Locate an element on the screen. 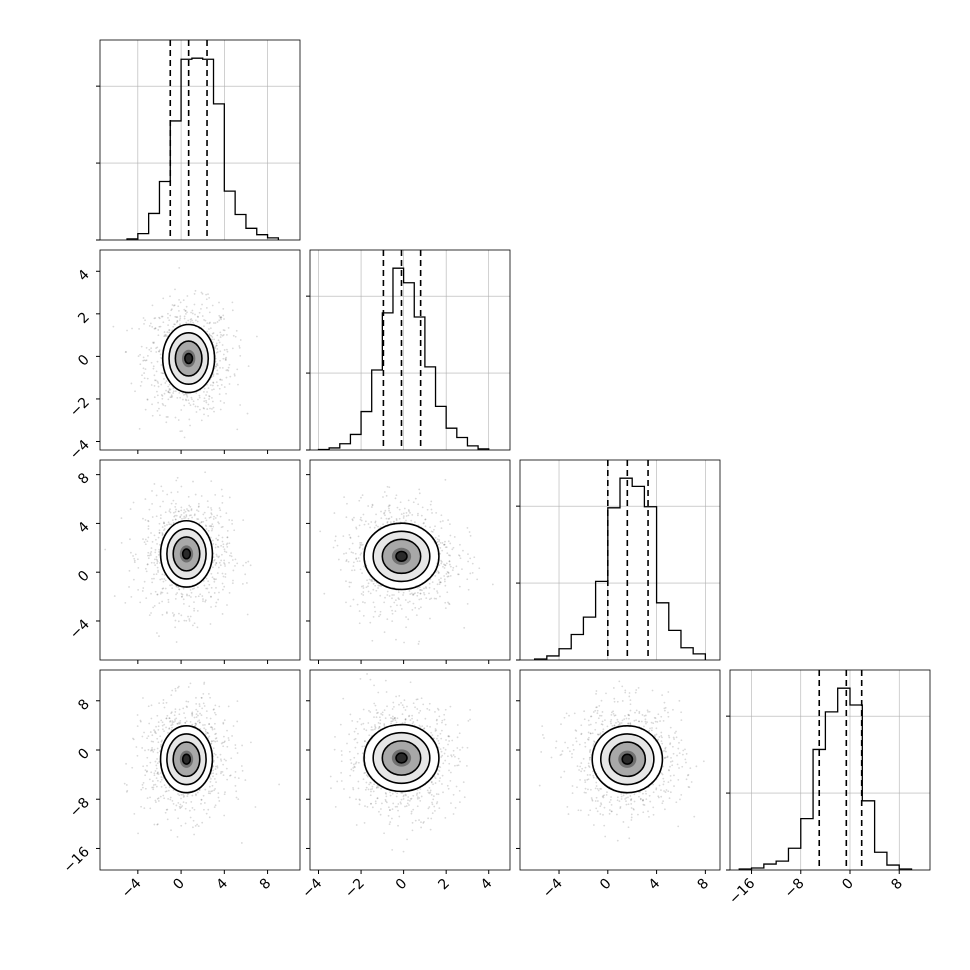  contour-line is located at coordinates (186, 553).